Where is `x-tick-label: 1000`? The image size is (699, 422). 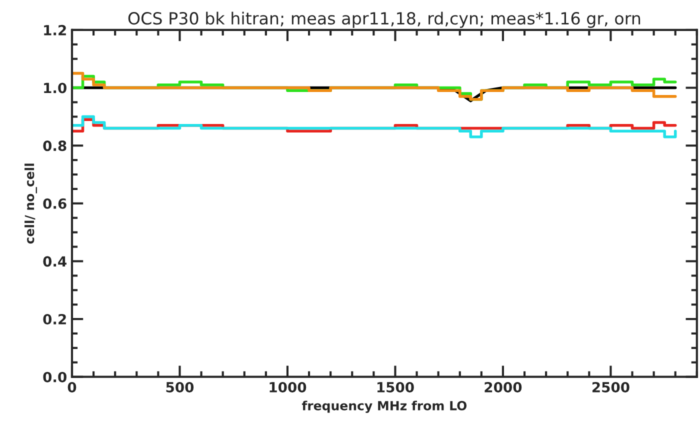
x-tick-label: 1000 is located at coordinates (288, 387).